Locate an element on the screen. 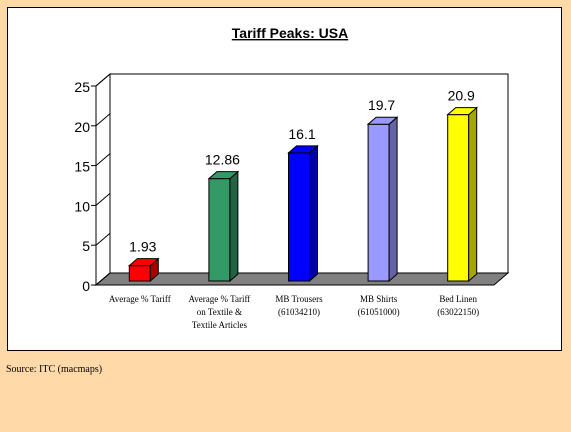  data-label: 12.86 is located at coordinates (222, 160).